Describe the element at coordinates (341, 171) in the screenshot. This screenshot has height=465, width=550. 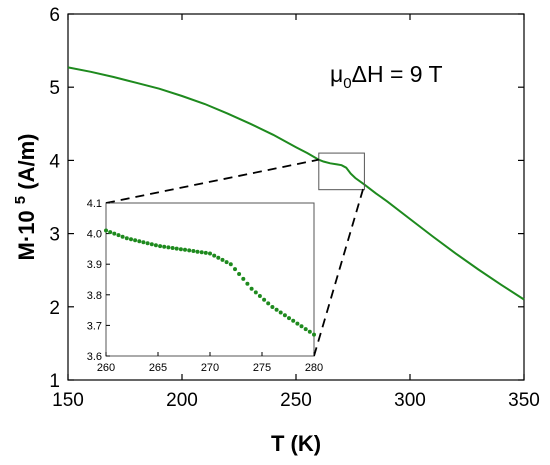
I see `zoom-box` at that location.